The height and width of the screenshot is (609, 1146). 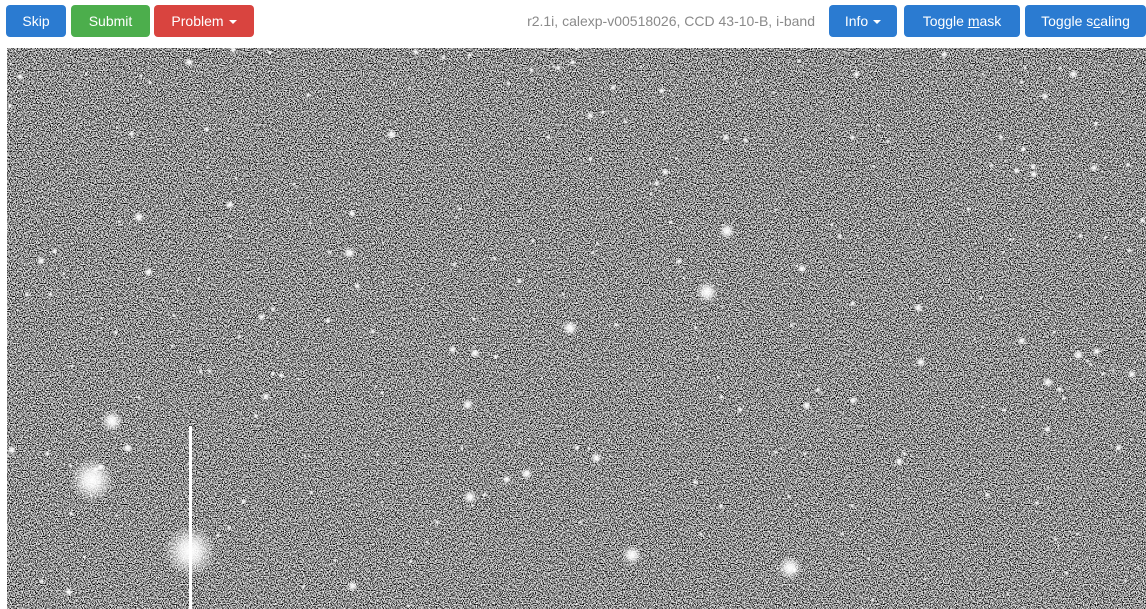 I want to click on bleed-trail, so click(x=190, y=517).